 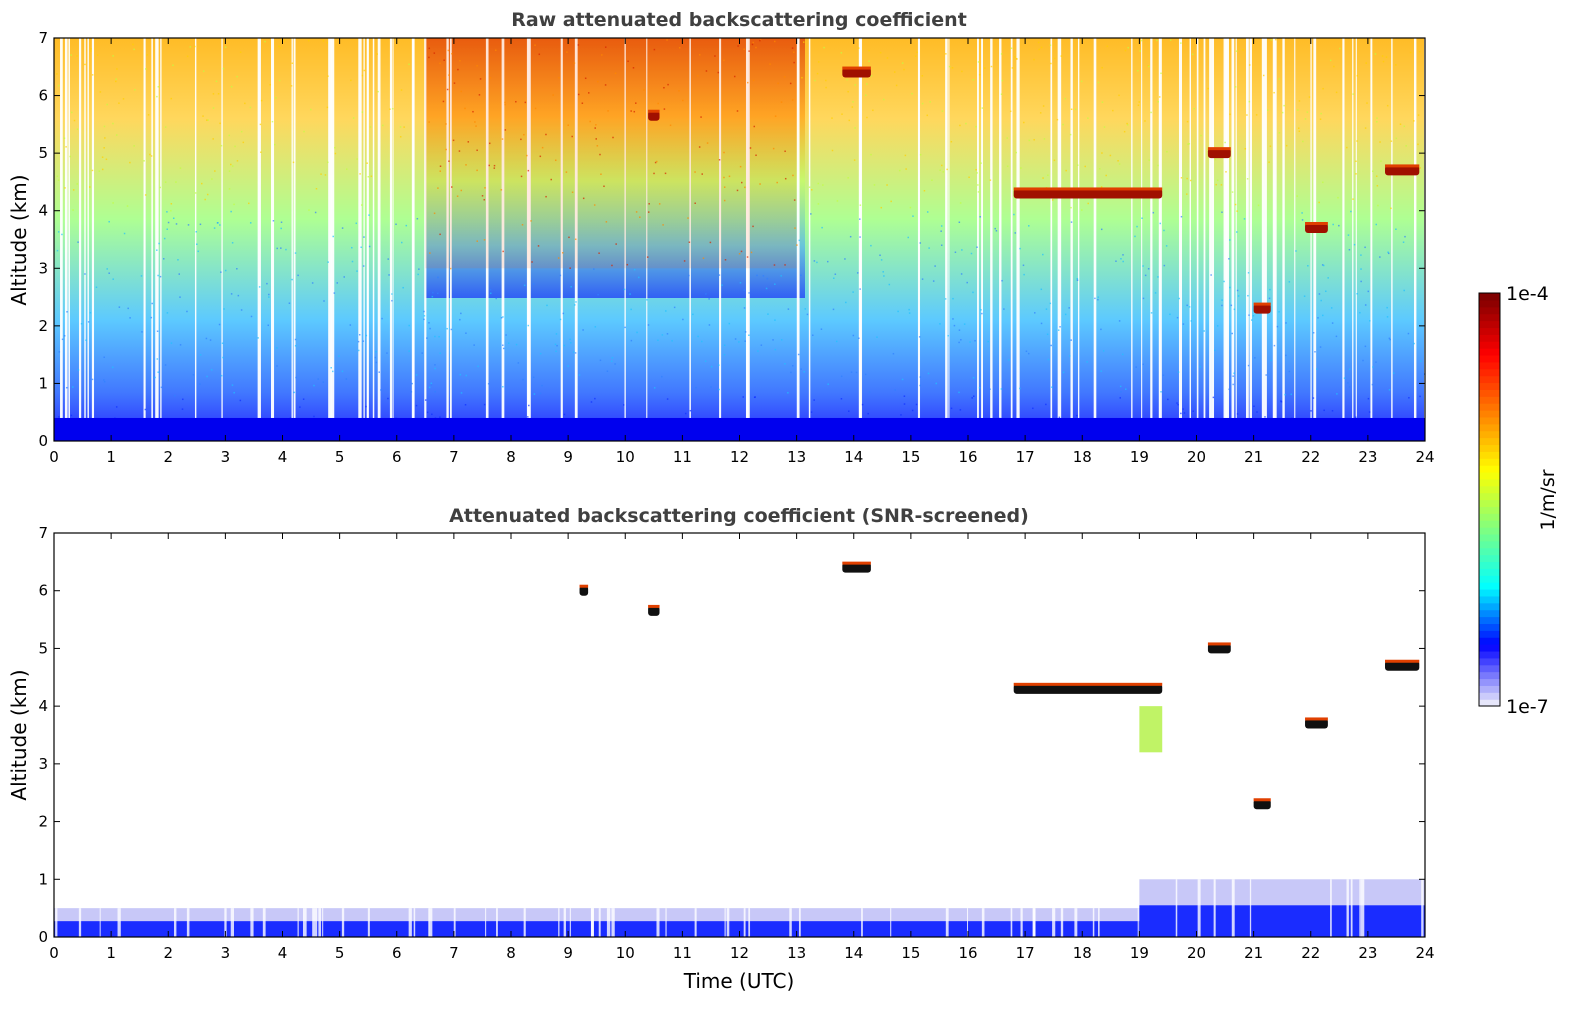 I want to click on top-y-tick-label: 4, so click(x=43, y=211).